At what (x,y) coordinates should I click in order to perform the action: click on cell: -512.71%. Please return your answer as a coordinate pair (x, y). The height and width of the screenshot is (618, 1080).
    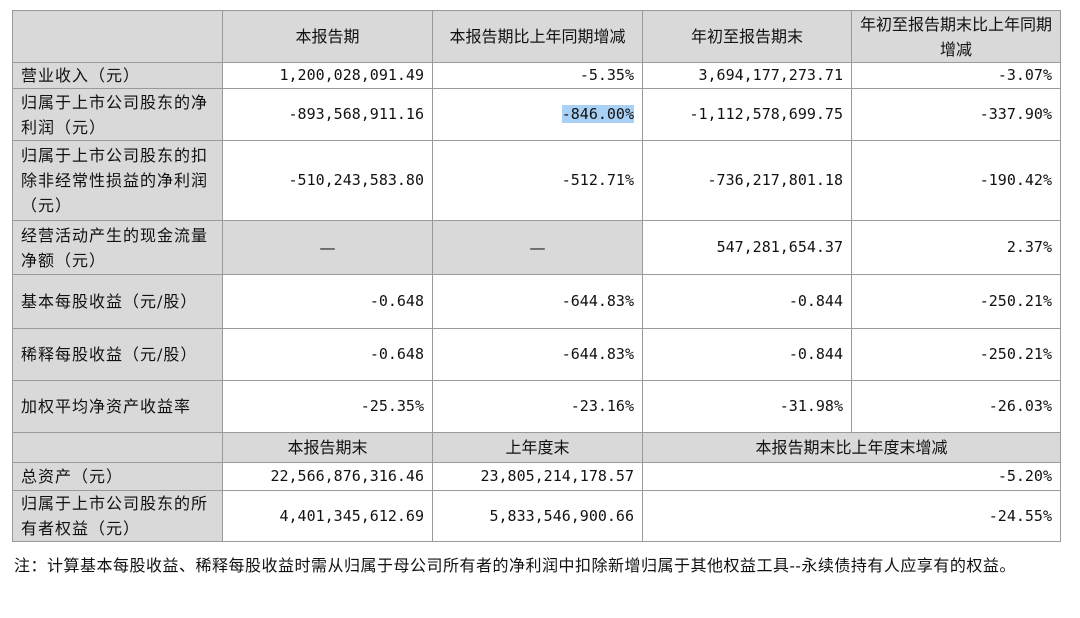
    Looking at the image, I should click on (537, 180).